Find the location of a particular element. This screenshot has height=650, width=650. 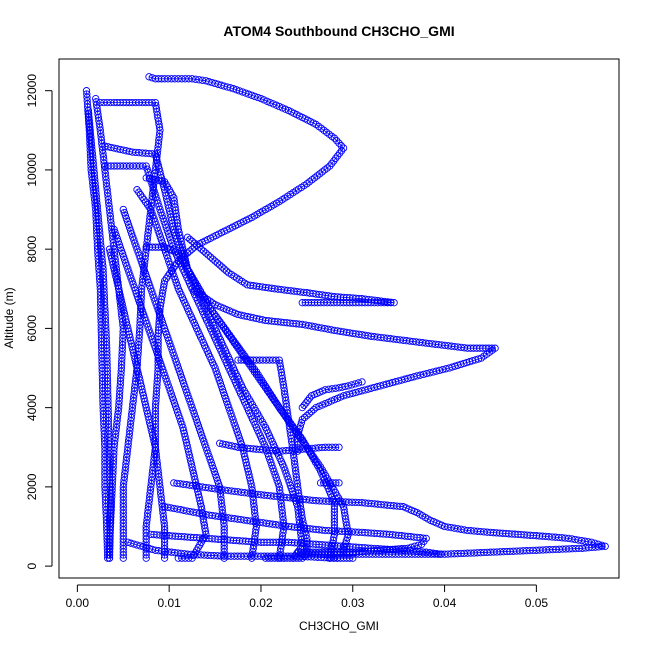

x-tick-label: 0.02 is located at coordinates (261, 603).